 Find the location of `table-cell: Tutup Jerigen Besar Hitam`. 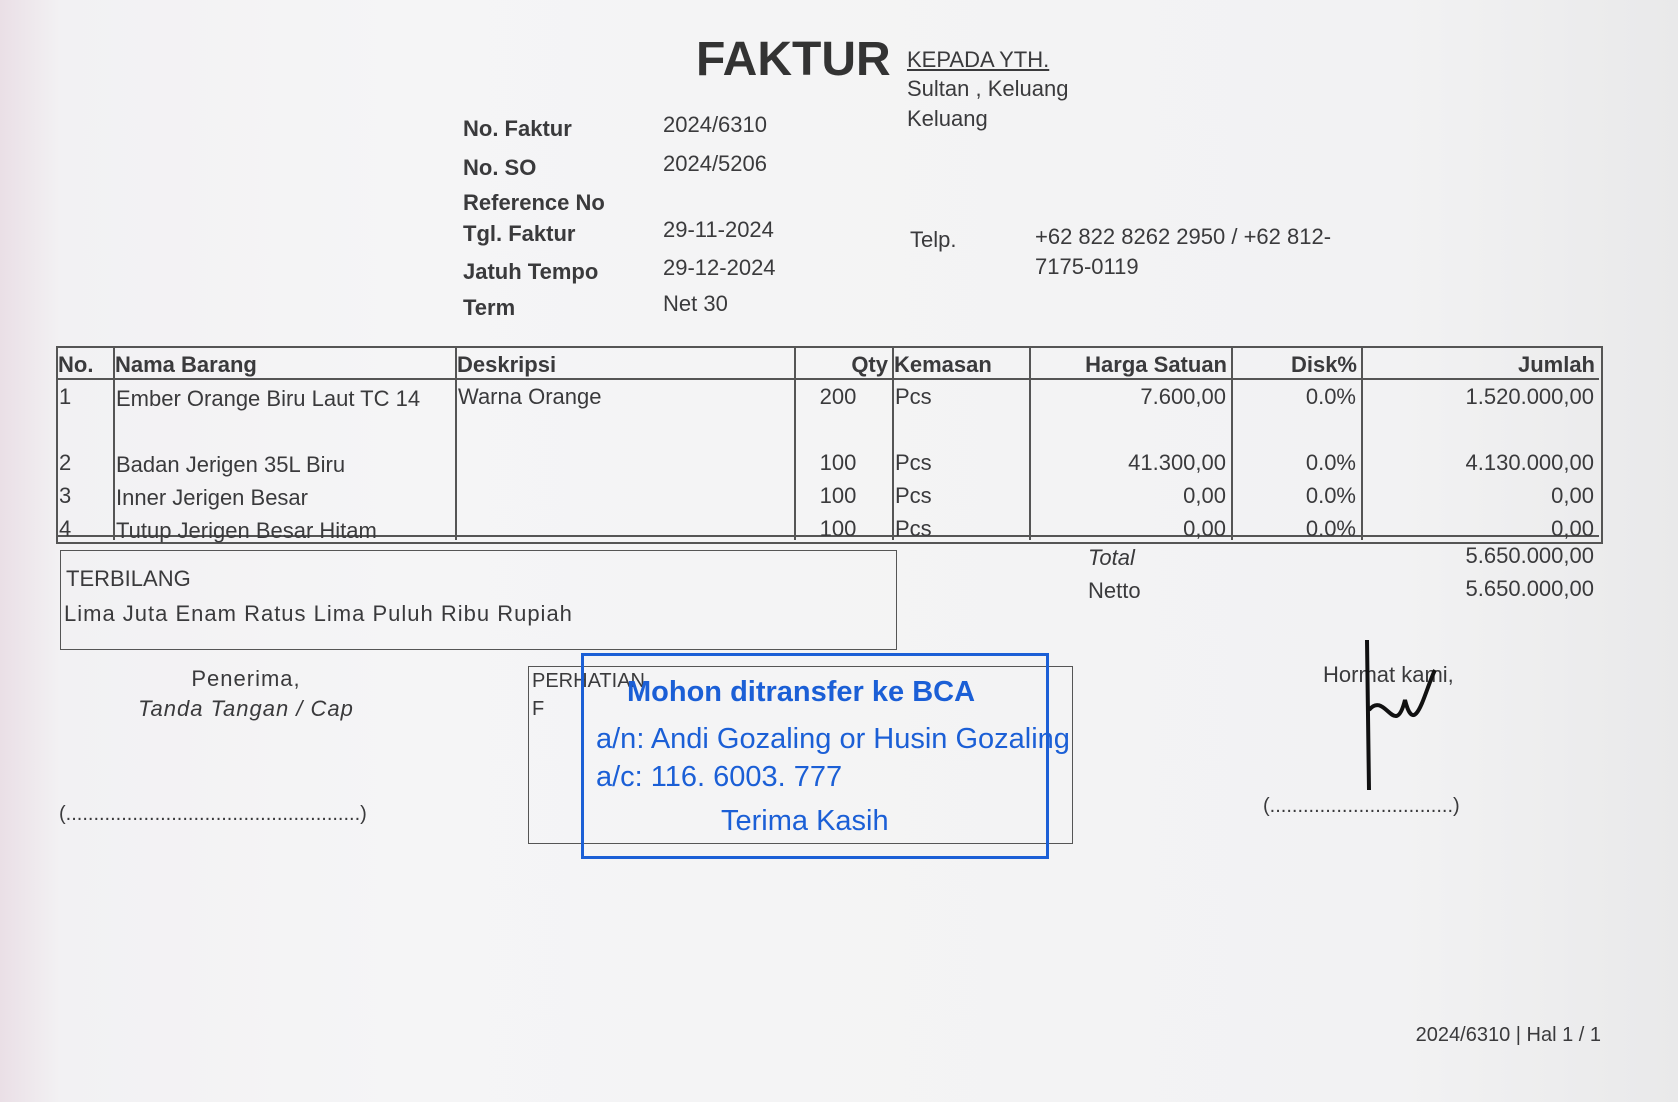

table-cell: Tutup Jerigen Besar Hitam is located at coordinates (246, 530).